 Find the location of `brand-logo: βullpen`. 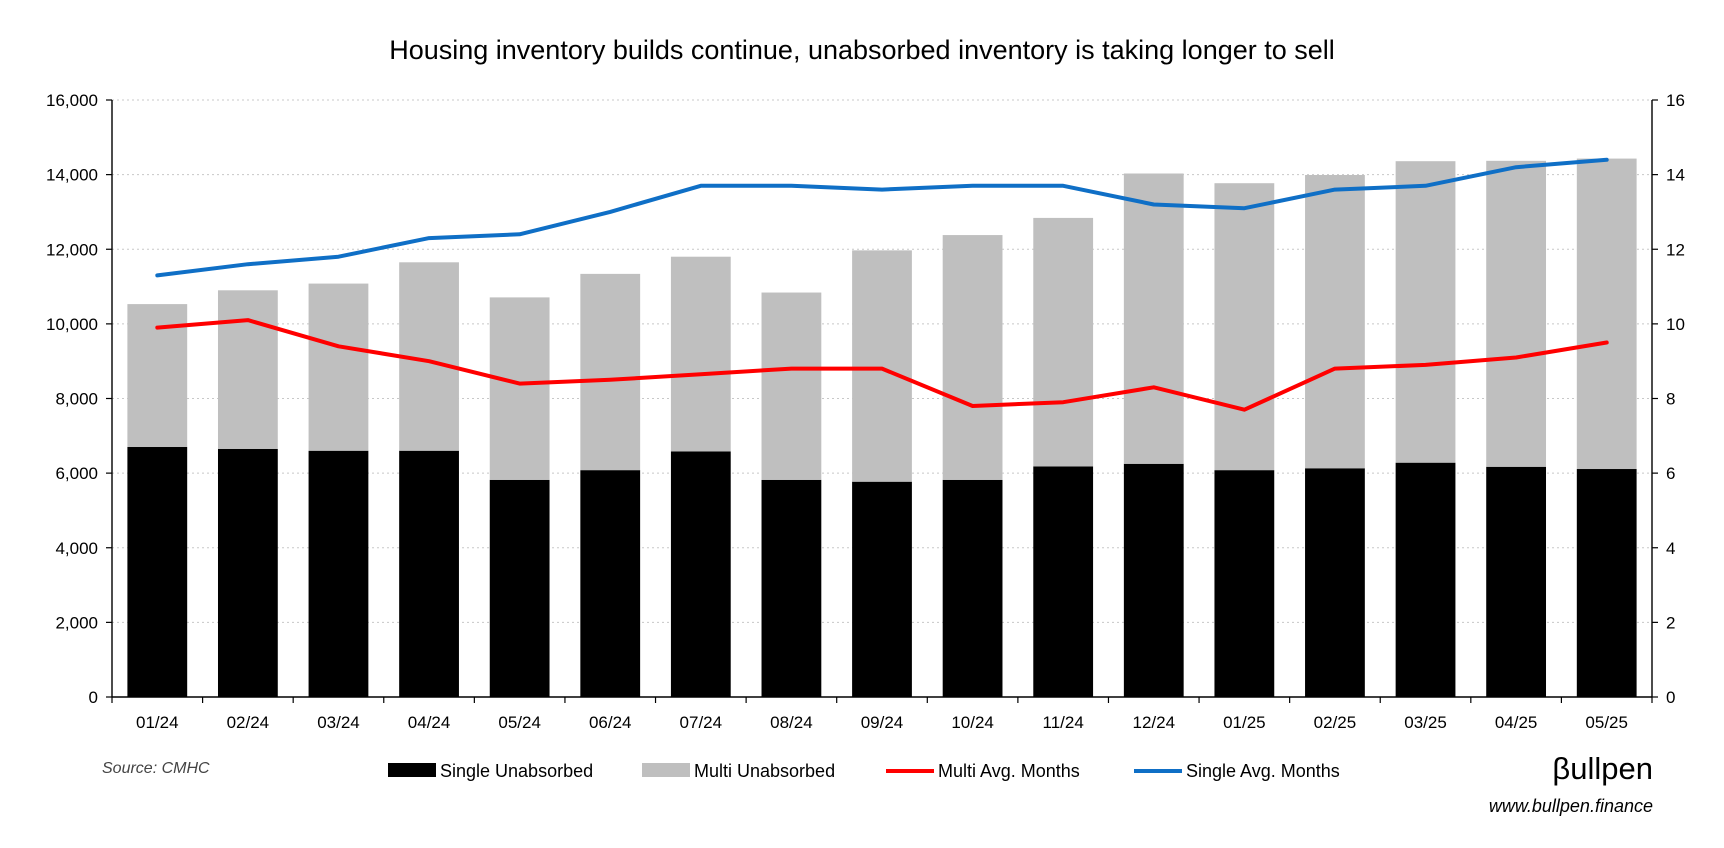

brand-logo: βullpen is located at coordinates (1602, 768).